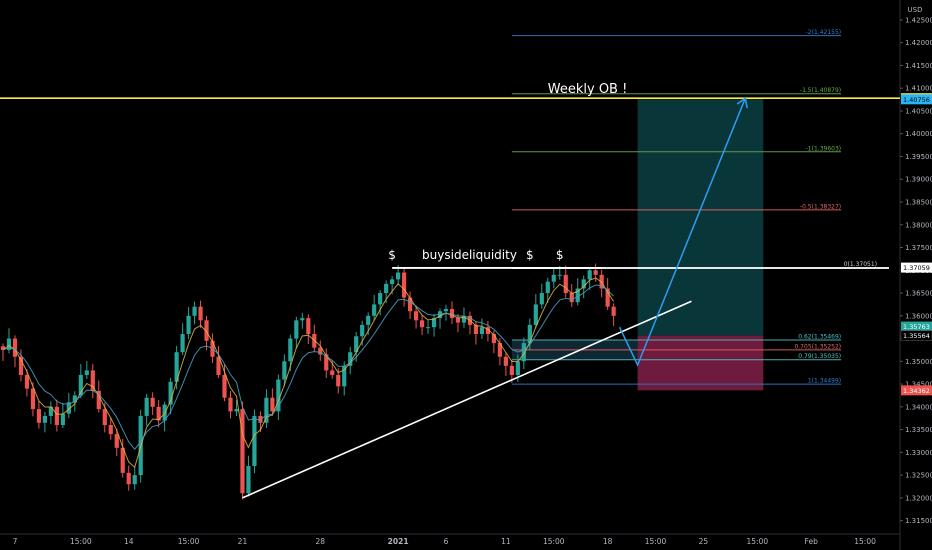  What do you see at coordinates (918, 89) in the screenshot?
I see `y-tick-label: 1.41000` at bounding box center [918, 89].